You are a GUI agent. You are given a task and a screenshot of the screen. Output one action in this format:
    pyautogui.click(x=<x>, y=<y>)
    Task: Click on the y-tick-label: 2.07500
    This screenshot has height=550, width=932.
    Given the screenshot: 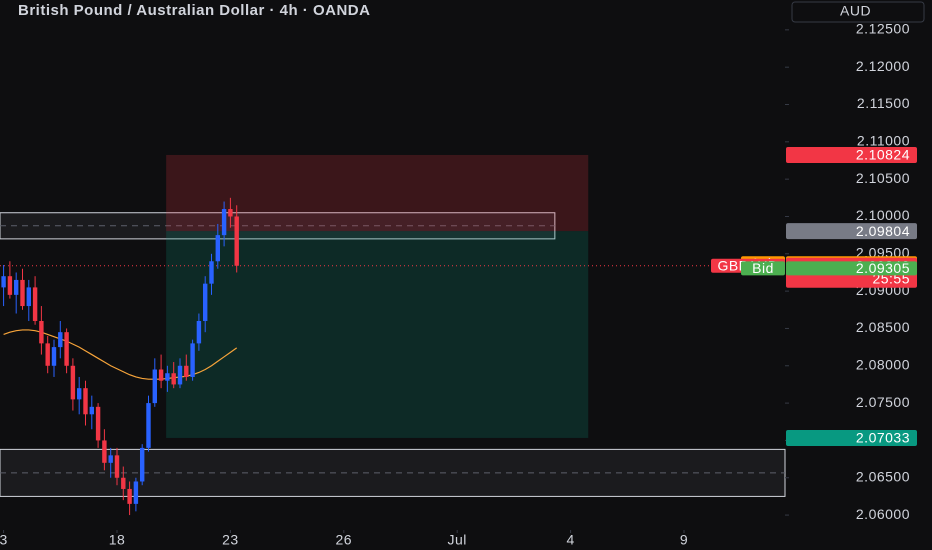 What is the action you would take?
    pyautogui.click(x=883, y=402)
    